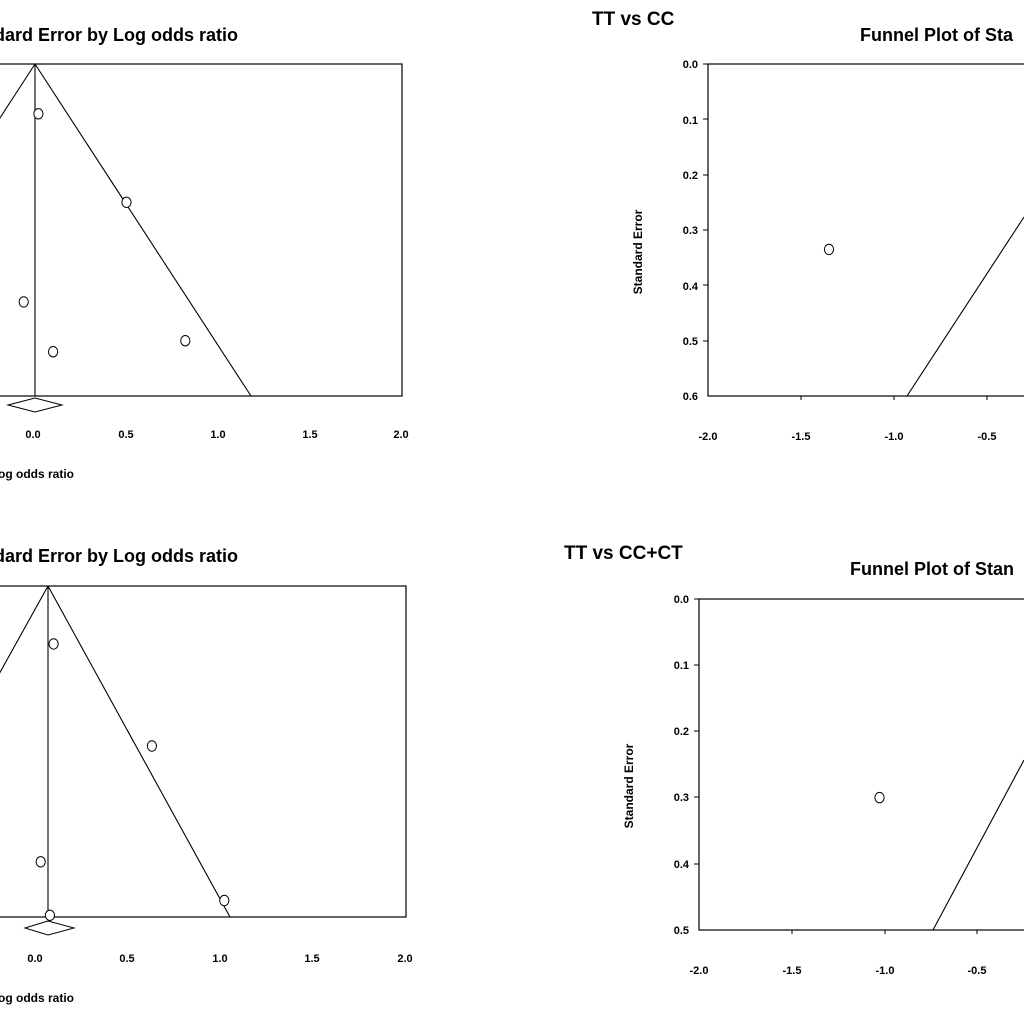  I want to click on y-axis-ticks: 0.0 0.1 0.2 0.3 0.4 0.5 0.6, so click(691, 231).